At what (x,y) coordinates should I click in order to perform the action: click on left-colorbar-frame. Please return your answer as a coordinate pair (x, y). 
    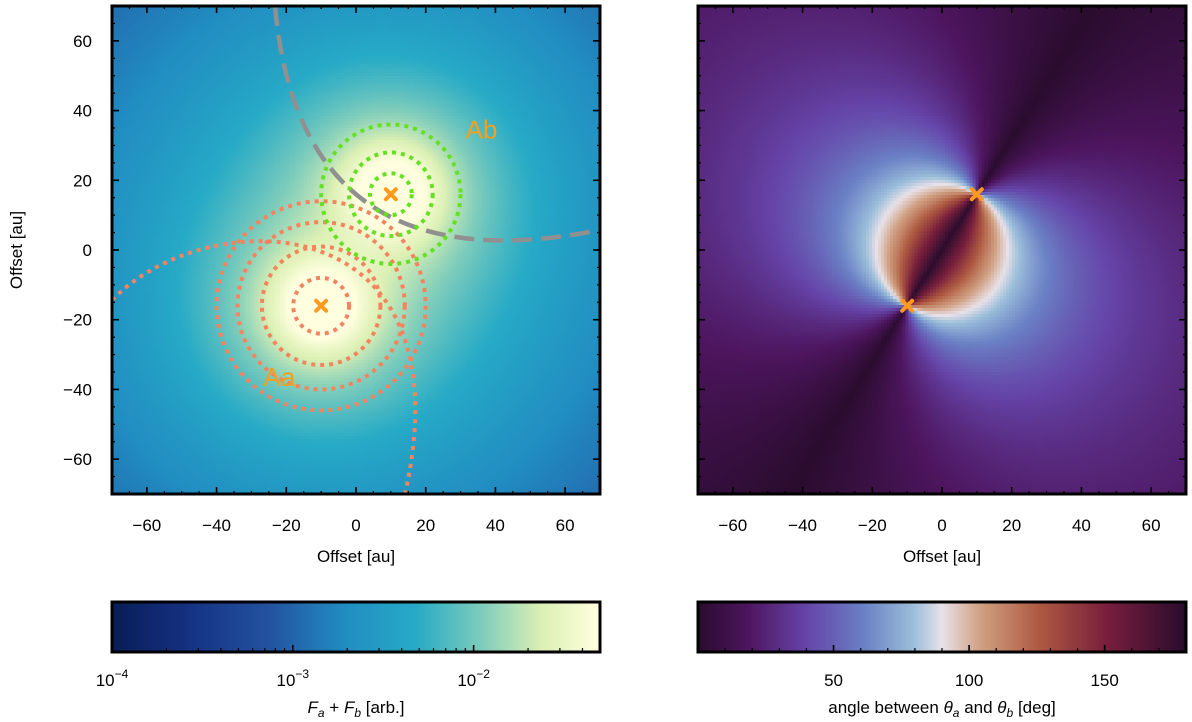
    Looking at the image, I should click on (356, 627).